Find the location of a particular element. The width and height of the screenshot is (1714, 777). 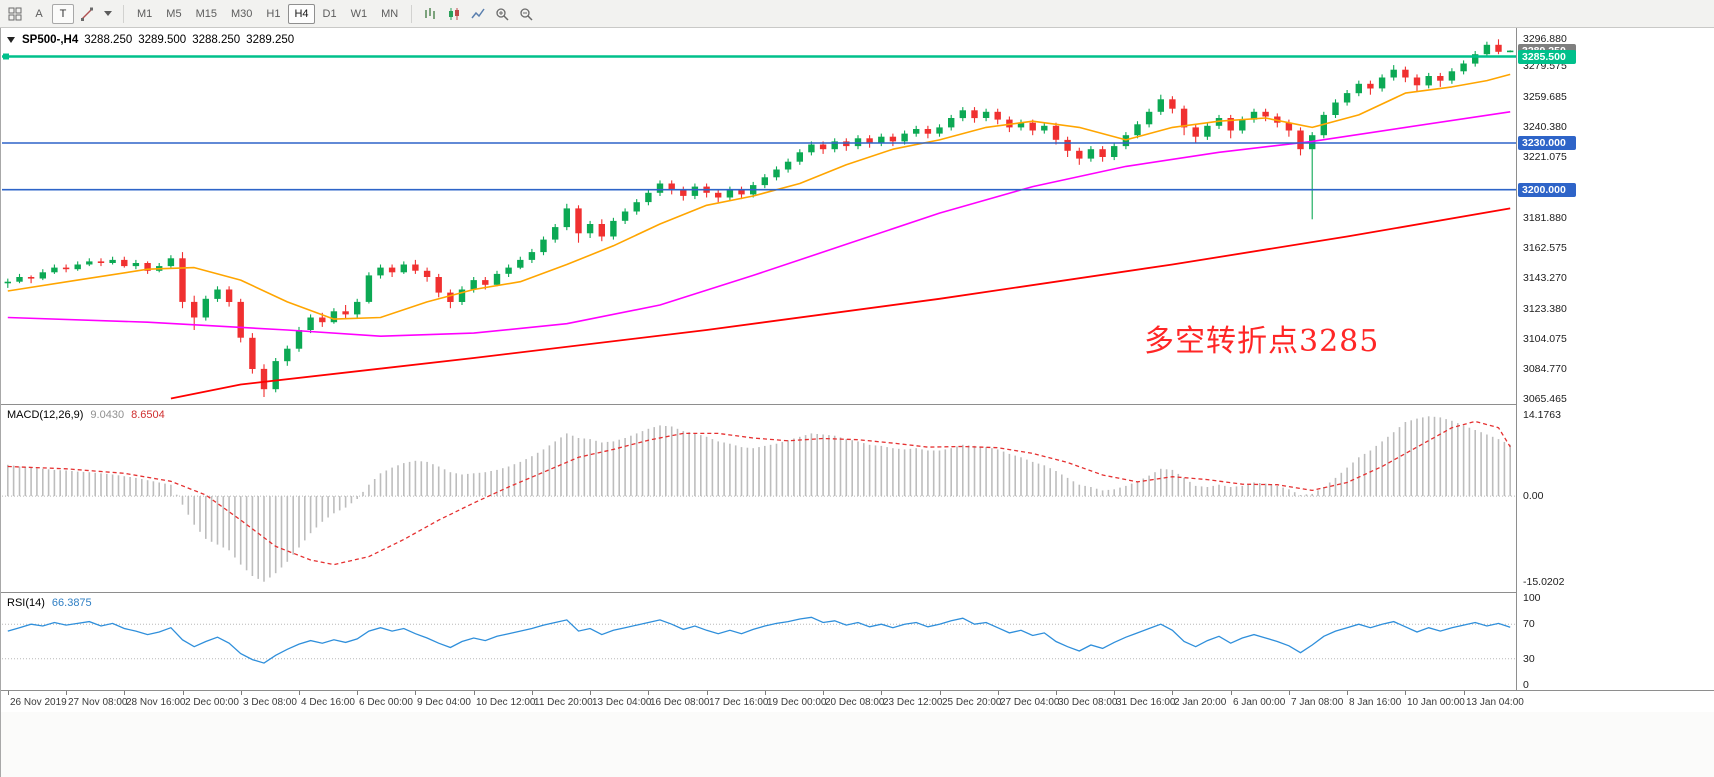

time-axis-label: 11 Dec 20:00 is located at coordinates (563, 702).